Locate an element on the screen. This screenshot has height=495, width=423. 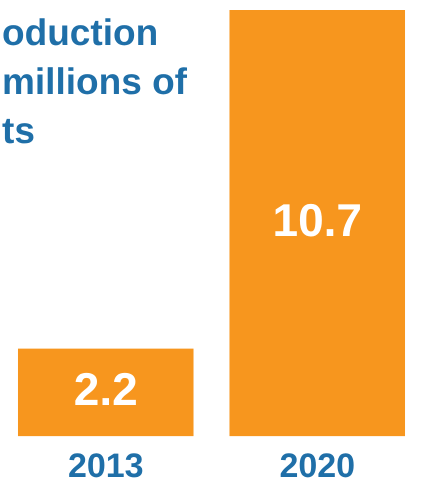
x-tick-label: 2020 is located at coordinates (317, 465).